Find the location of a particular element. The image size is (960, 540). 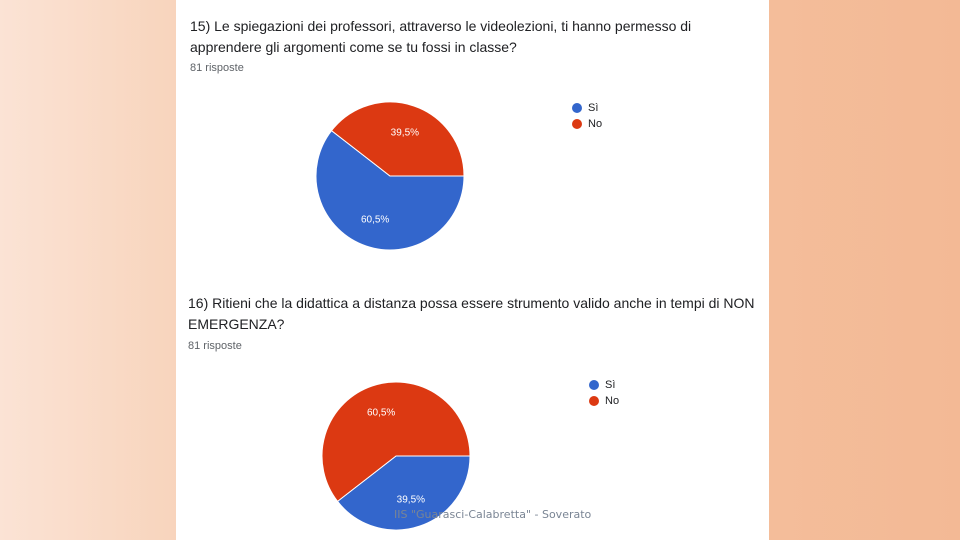

question-15-responses: 81 risposte is located at coordinates (217, 68).